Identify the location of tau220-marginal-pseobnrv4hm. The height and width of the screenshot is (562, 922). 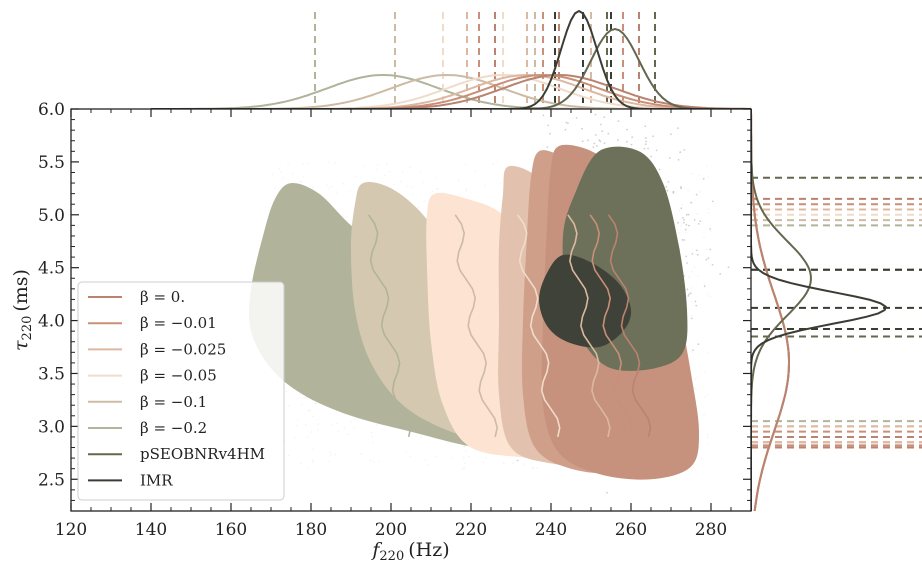
(781, 310).